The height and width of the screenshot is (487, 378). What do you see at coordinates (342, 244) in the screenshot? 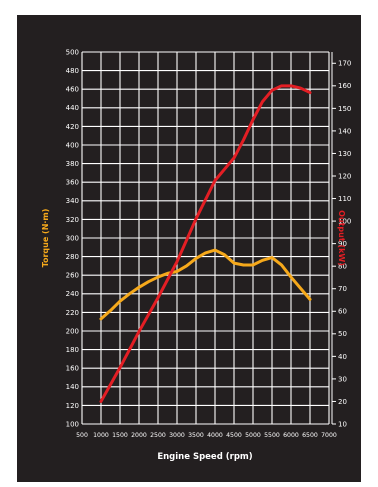
I see `y-tick-label-right: 90` at bounding box center [342, 244].